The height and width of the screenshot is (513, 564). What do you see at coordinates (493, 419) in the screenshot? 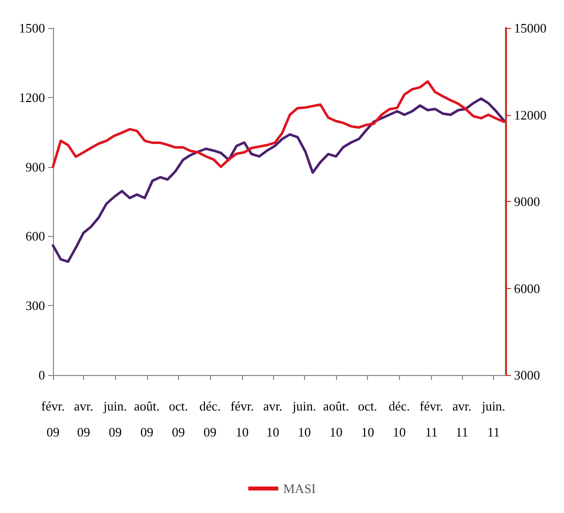
I see `x-tick-label: juin. 11` at bounding box center [493, 419].